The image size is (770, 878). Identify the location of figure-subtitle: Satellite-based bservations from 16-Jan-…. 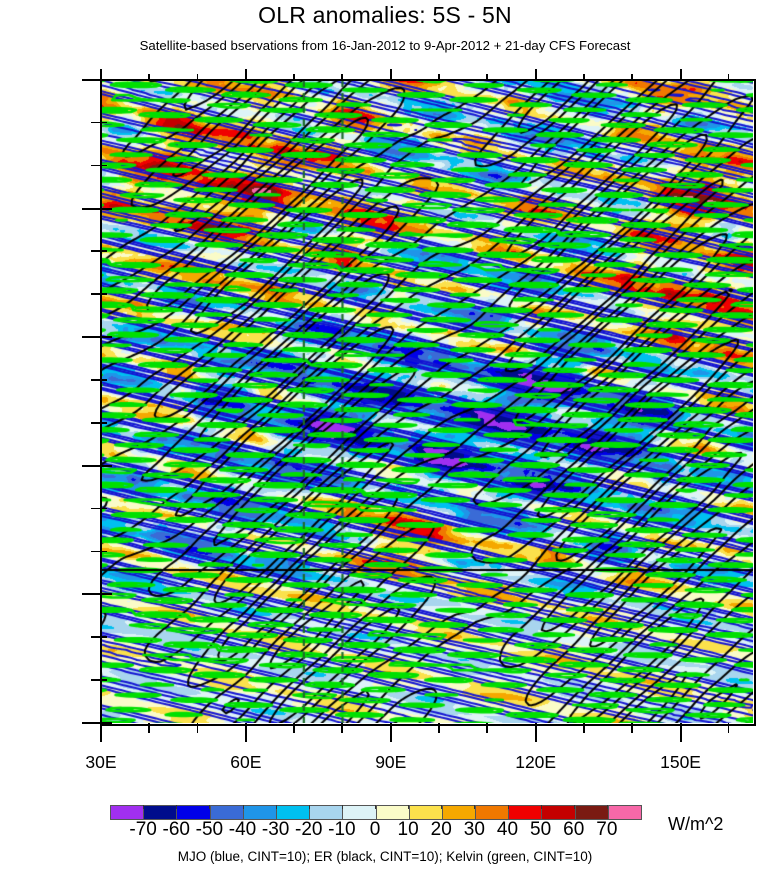
(385, 45).